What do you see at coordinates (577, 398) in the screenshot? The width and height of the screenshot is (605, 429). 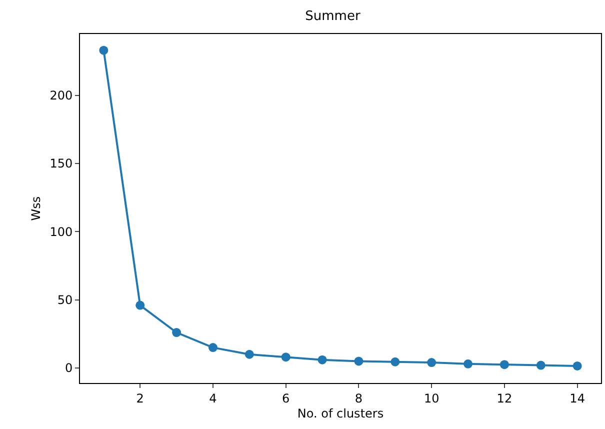 I see `x-tick-label: 14` at bounding box center [577, 398].